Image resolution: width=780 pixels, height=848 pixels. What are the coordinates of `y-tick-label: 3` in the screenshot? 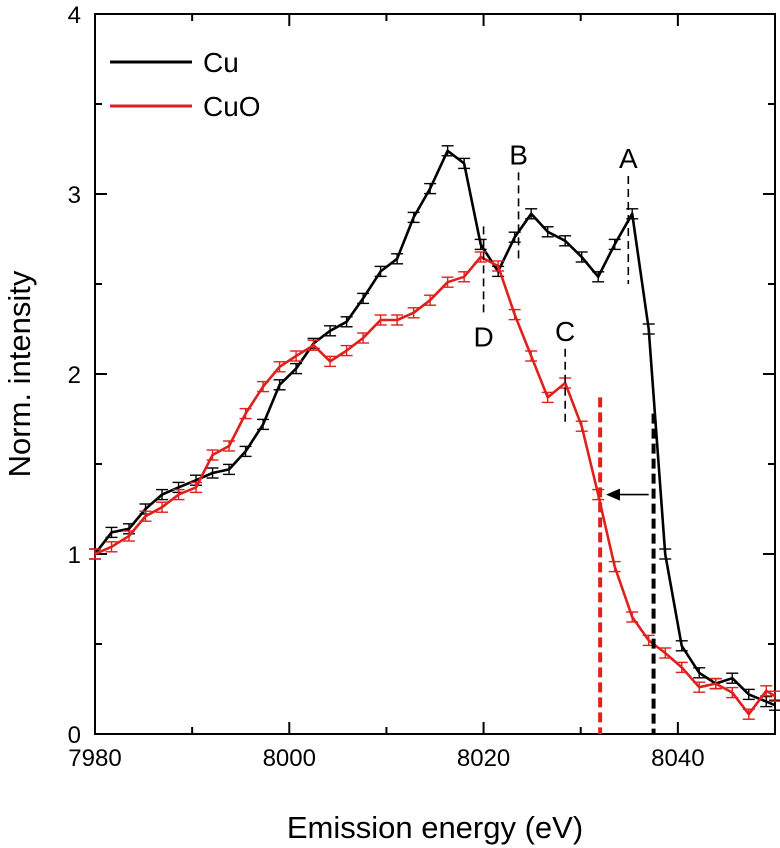 It's located at (74, 195).